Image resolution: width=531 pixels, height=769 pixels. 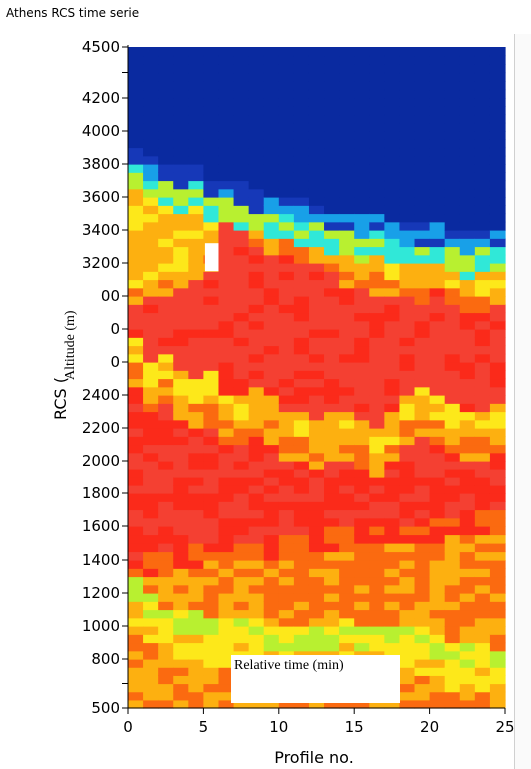 What do you see at coordinates (289, 665) in the screenshot?
I see `relative-time-label: Relative time (min)` at bounding box center [289, 665].